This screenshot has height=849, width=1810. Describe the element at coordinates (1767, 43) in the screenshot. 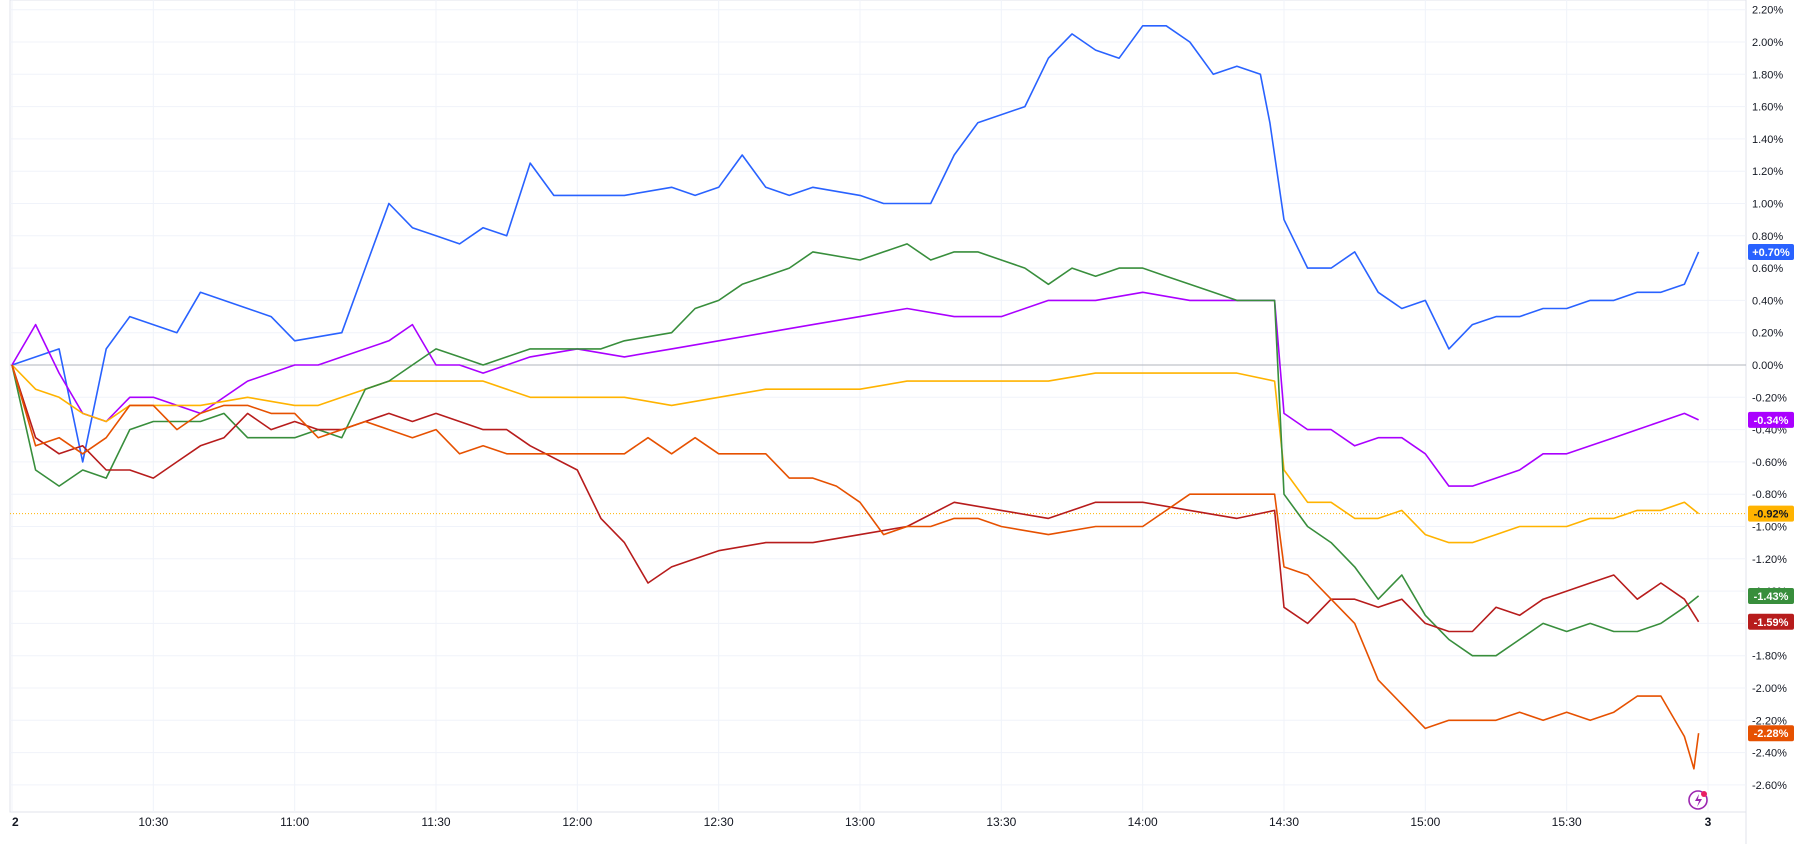

I see `y-tick-label: 2.00%` at that location.